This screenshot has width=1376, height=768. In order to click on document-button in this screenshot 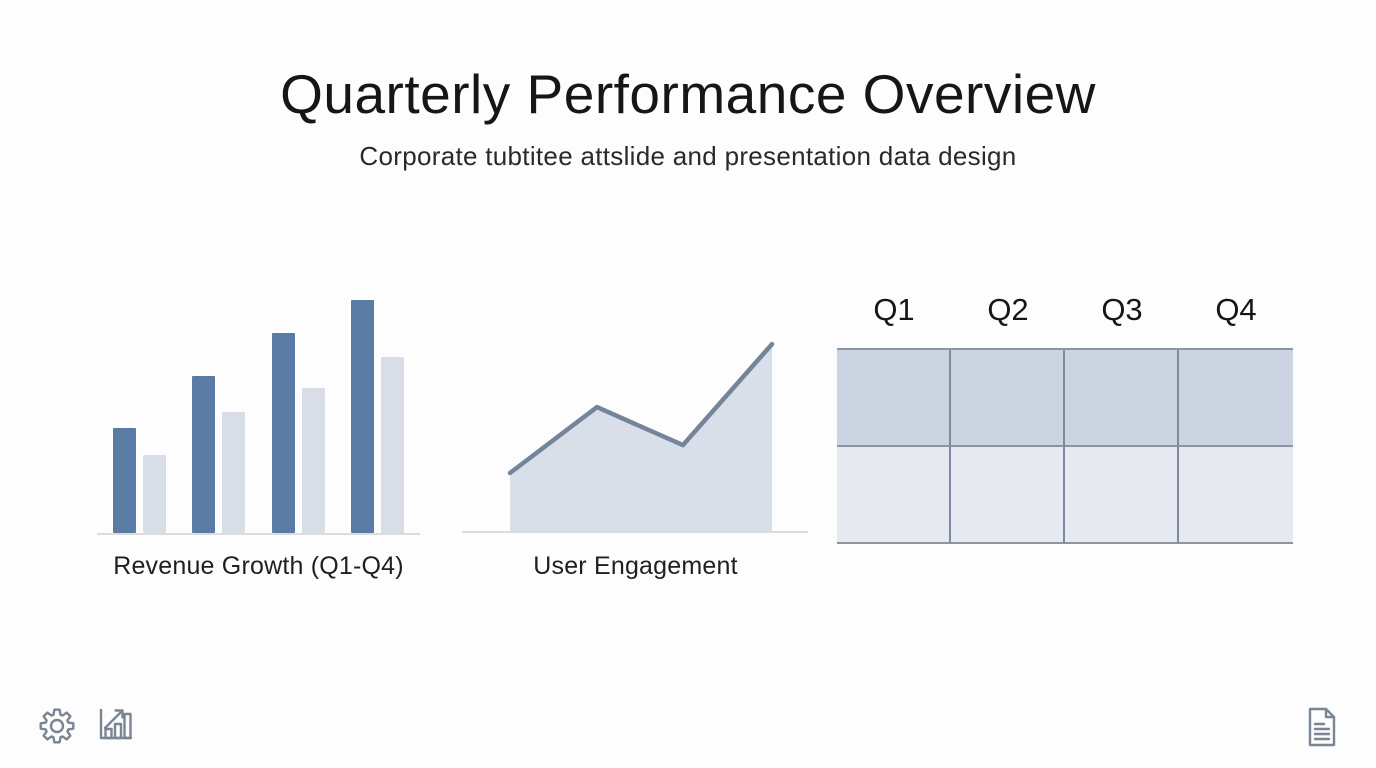, I will do `click(1322, 727)`.